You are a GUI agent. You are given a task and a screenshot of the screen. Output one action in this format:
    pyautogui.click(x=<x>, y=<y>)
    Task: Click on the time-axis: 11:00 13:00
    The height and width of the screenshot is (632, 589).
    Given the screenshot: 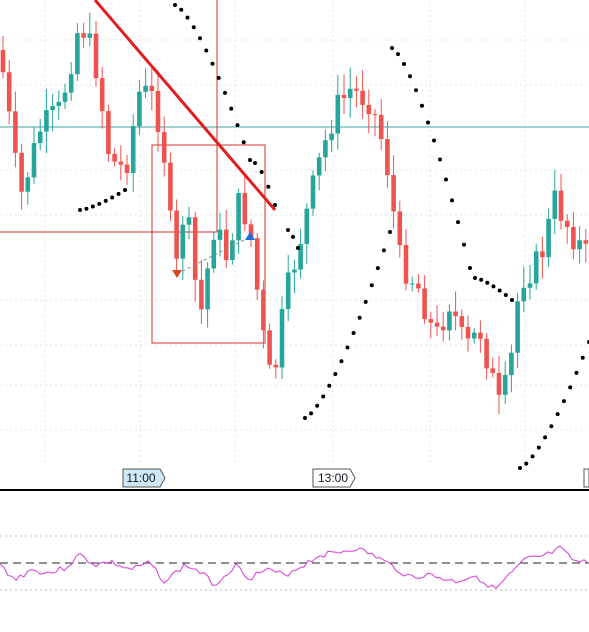 What is the action you would take?
    pyautogui.click(x=355, y=478)
    